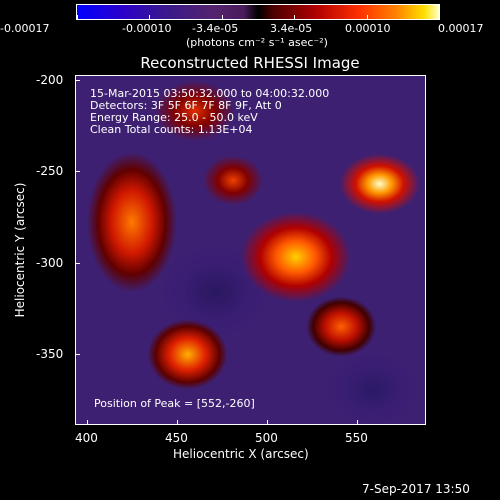  I want to click on colorbar-tick-label: -0.00017, so click(25, 28).